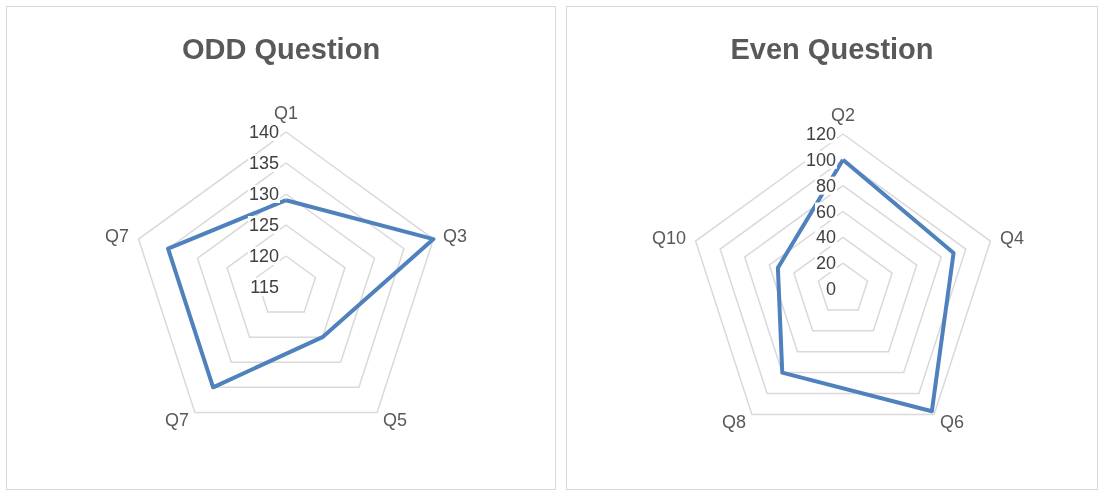  What do you see at coordinates (1011, 238) in the screenshot?
I see `spoke-label: Q4` at bounding box center [1011, 238].